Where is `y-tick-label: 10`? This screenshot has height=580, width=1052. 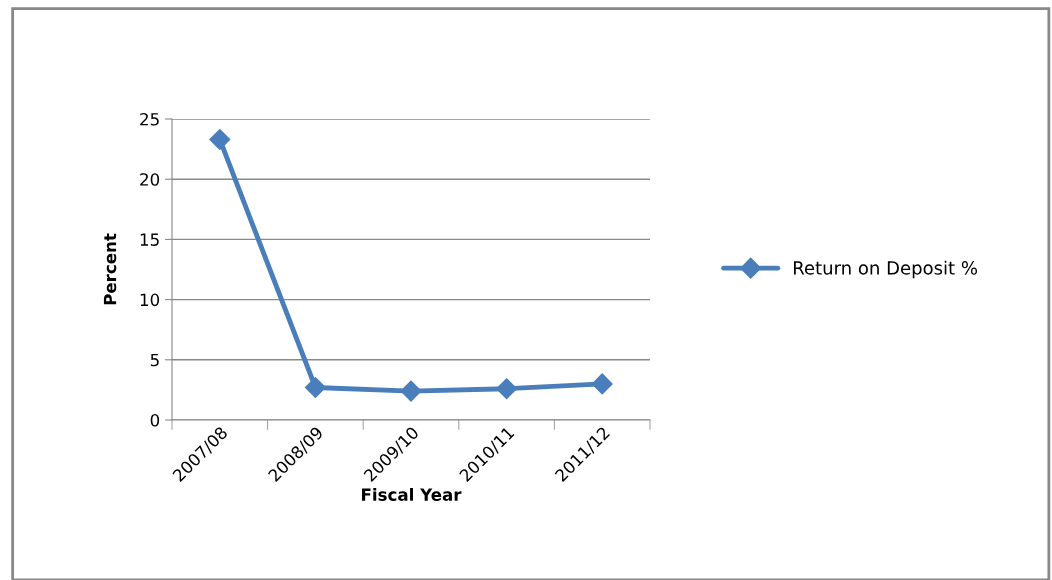
y-tick-label: 10 is located at coordinates (150, 300).